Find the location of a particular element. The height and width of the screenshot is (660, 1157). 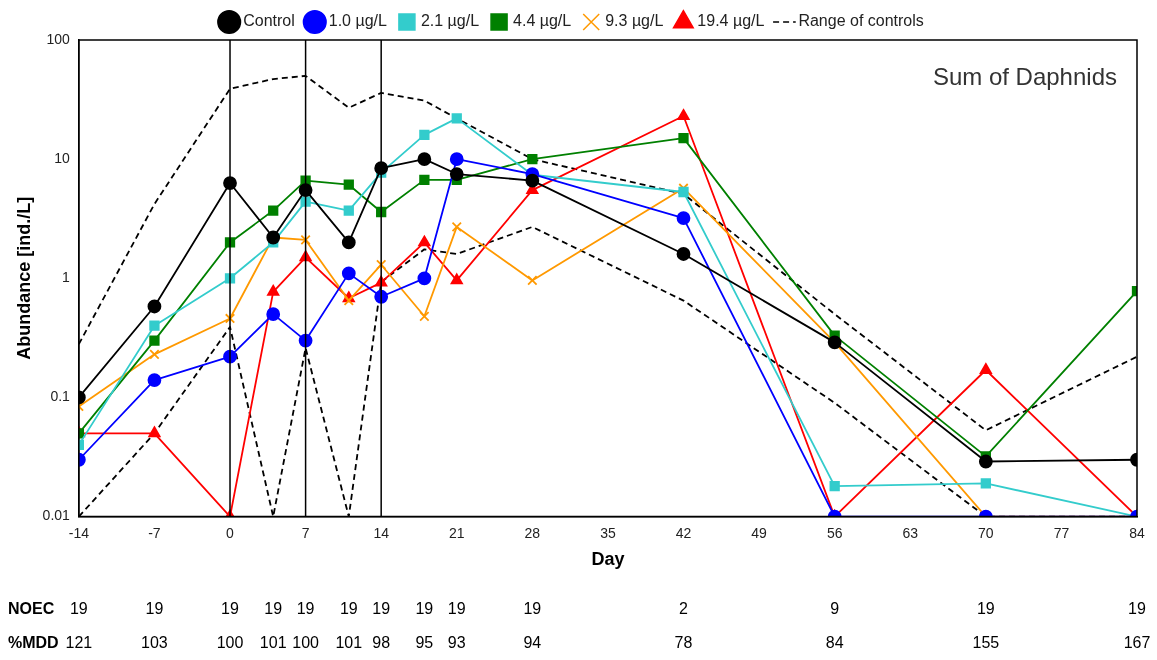

x-tick-label: 42 is located at coordinates (683, 532).